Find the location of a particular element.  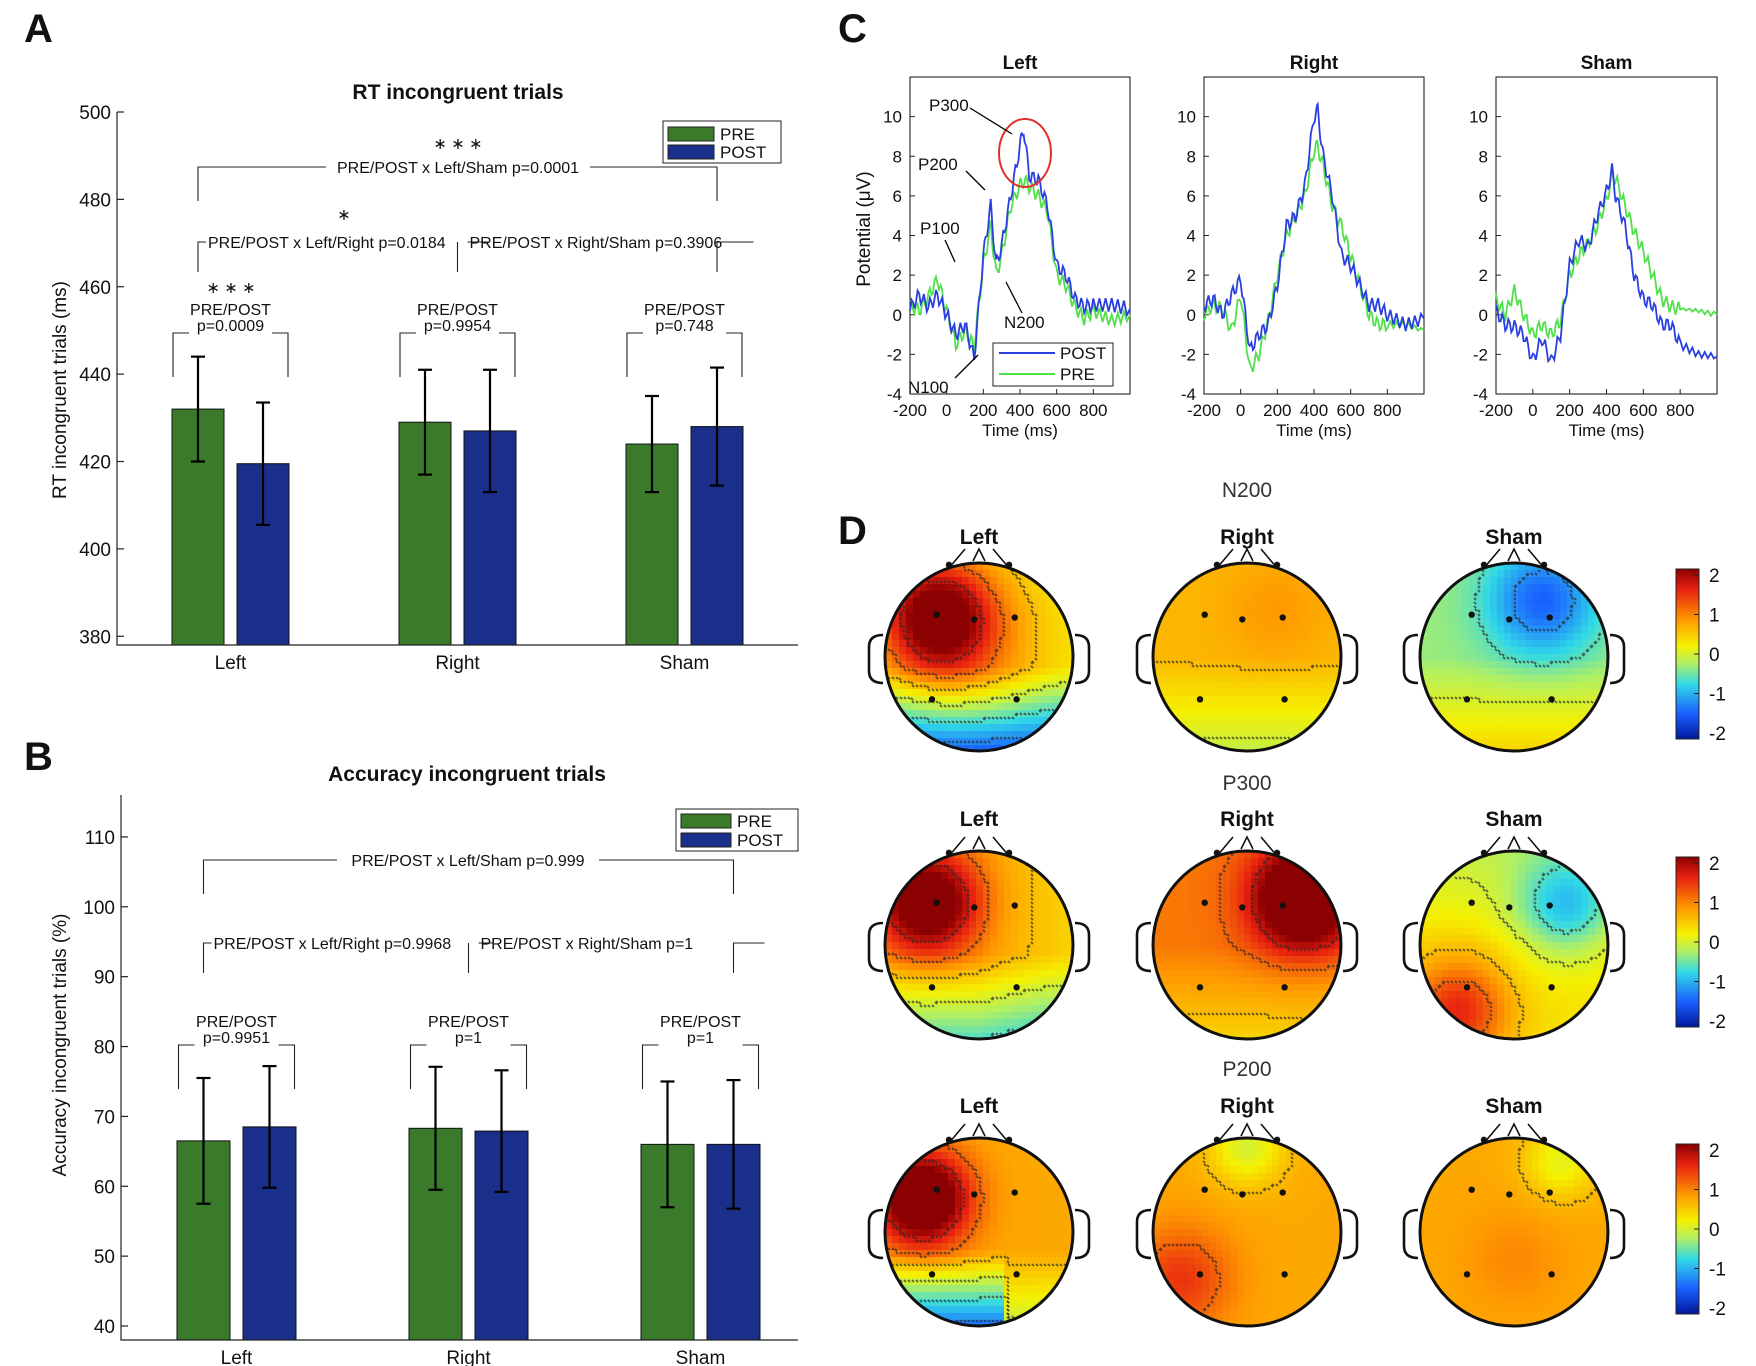

bracket-left-right is located at coordinates (201, 256).